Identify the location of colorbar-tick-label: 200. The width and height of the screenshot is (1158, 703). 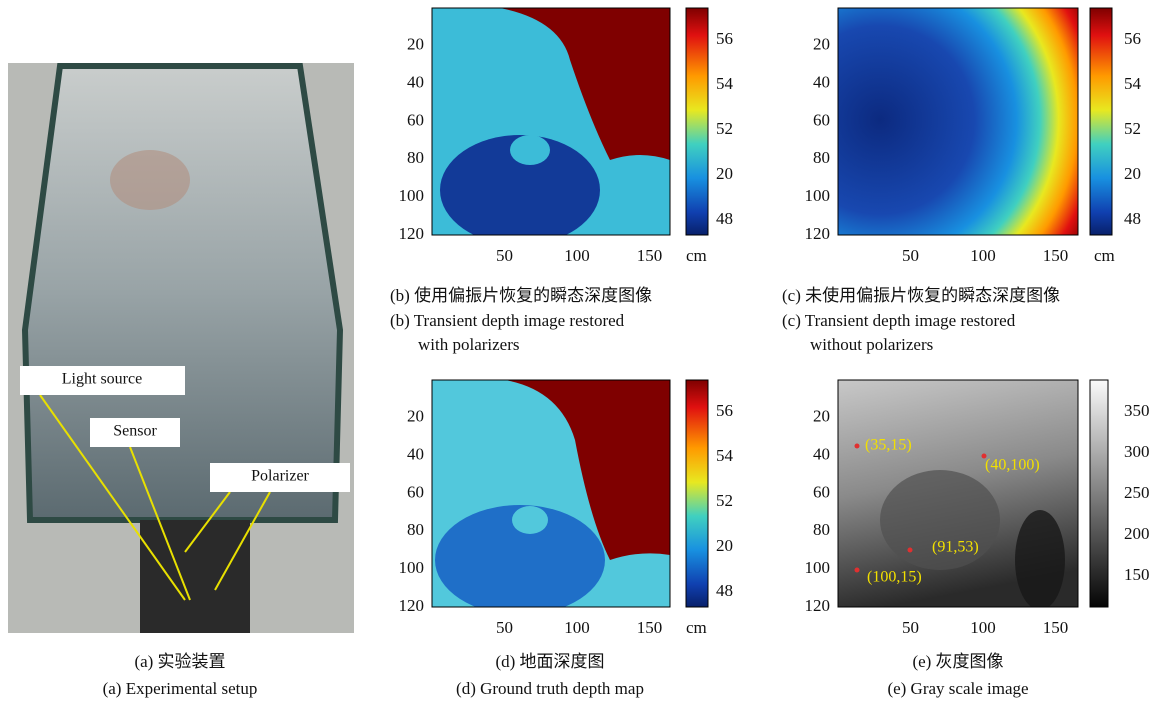
(1137, 533).